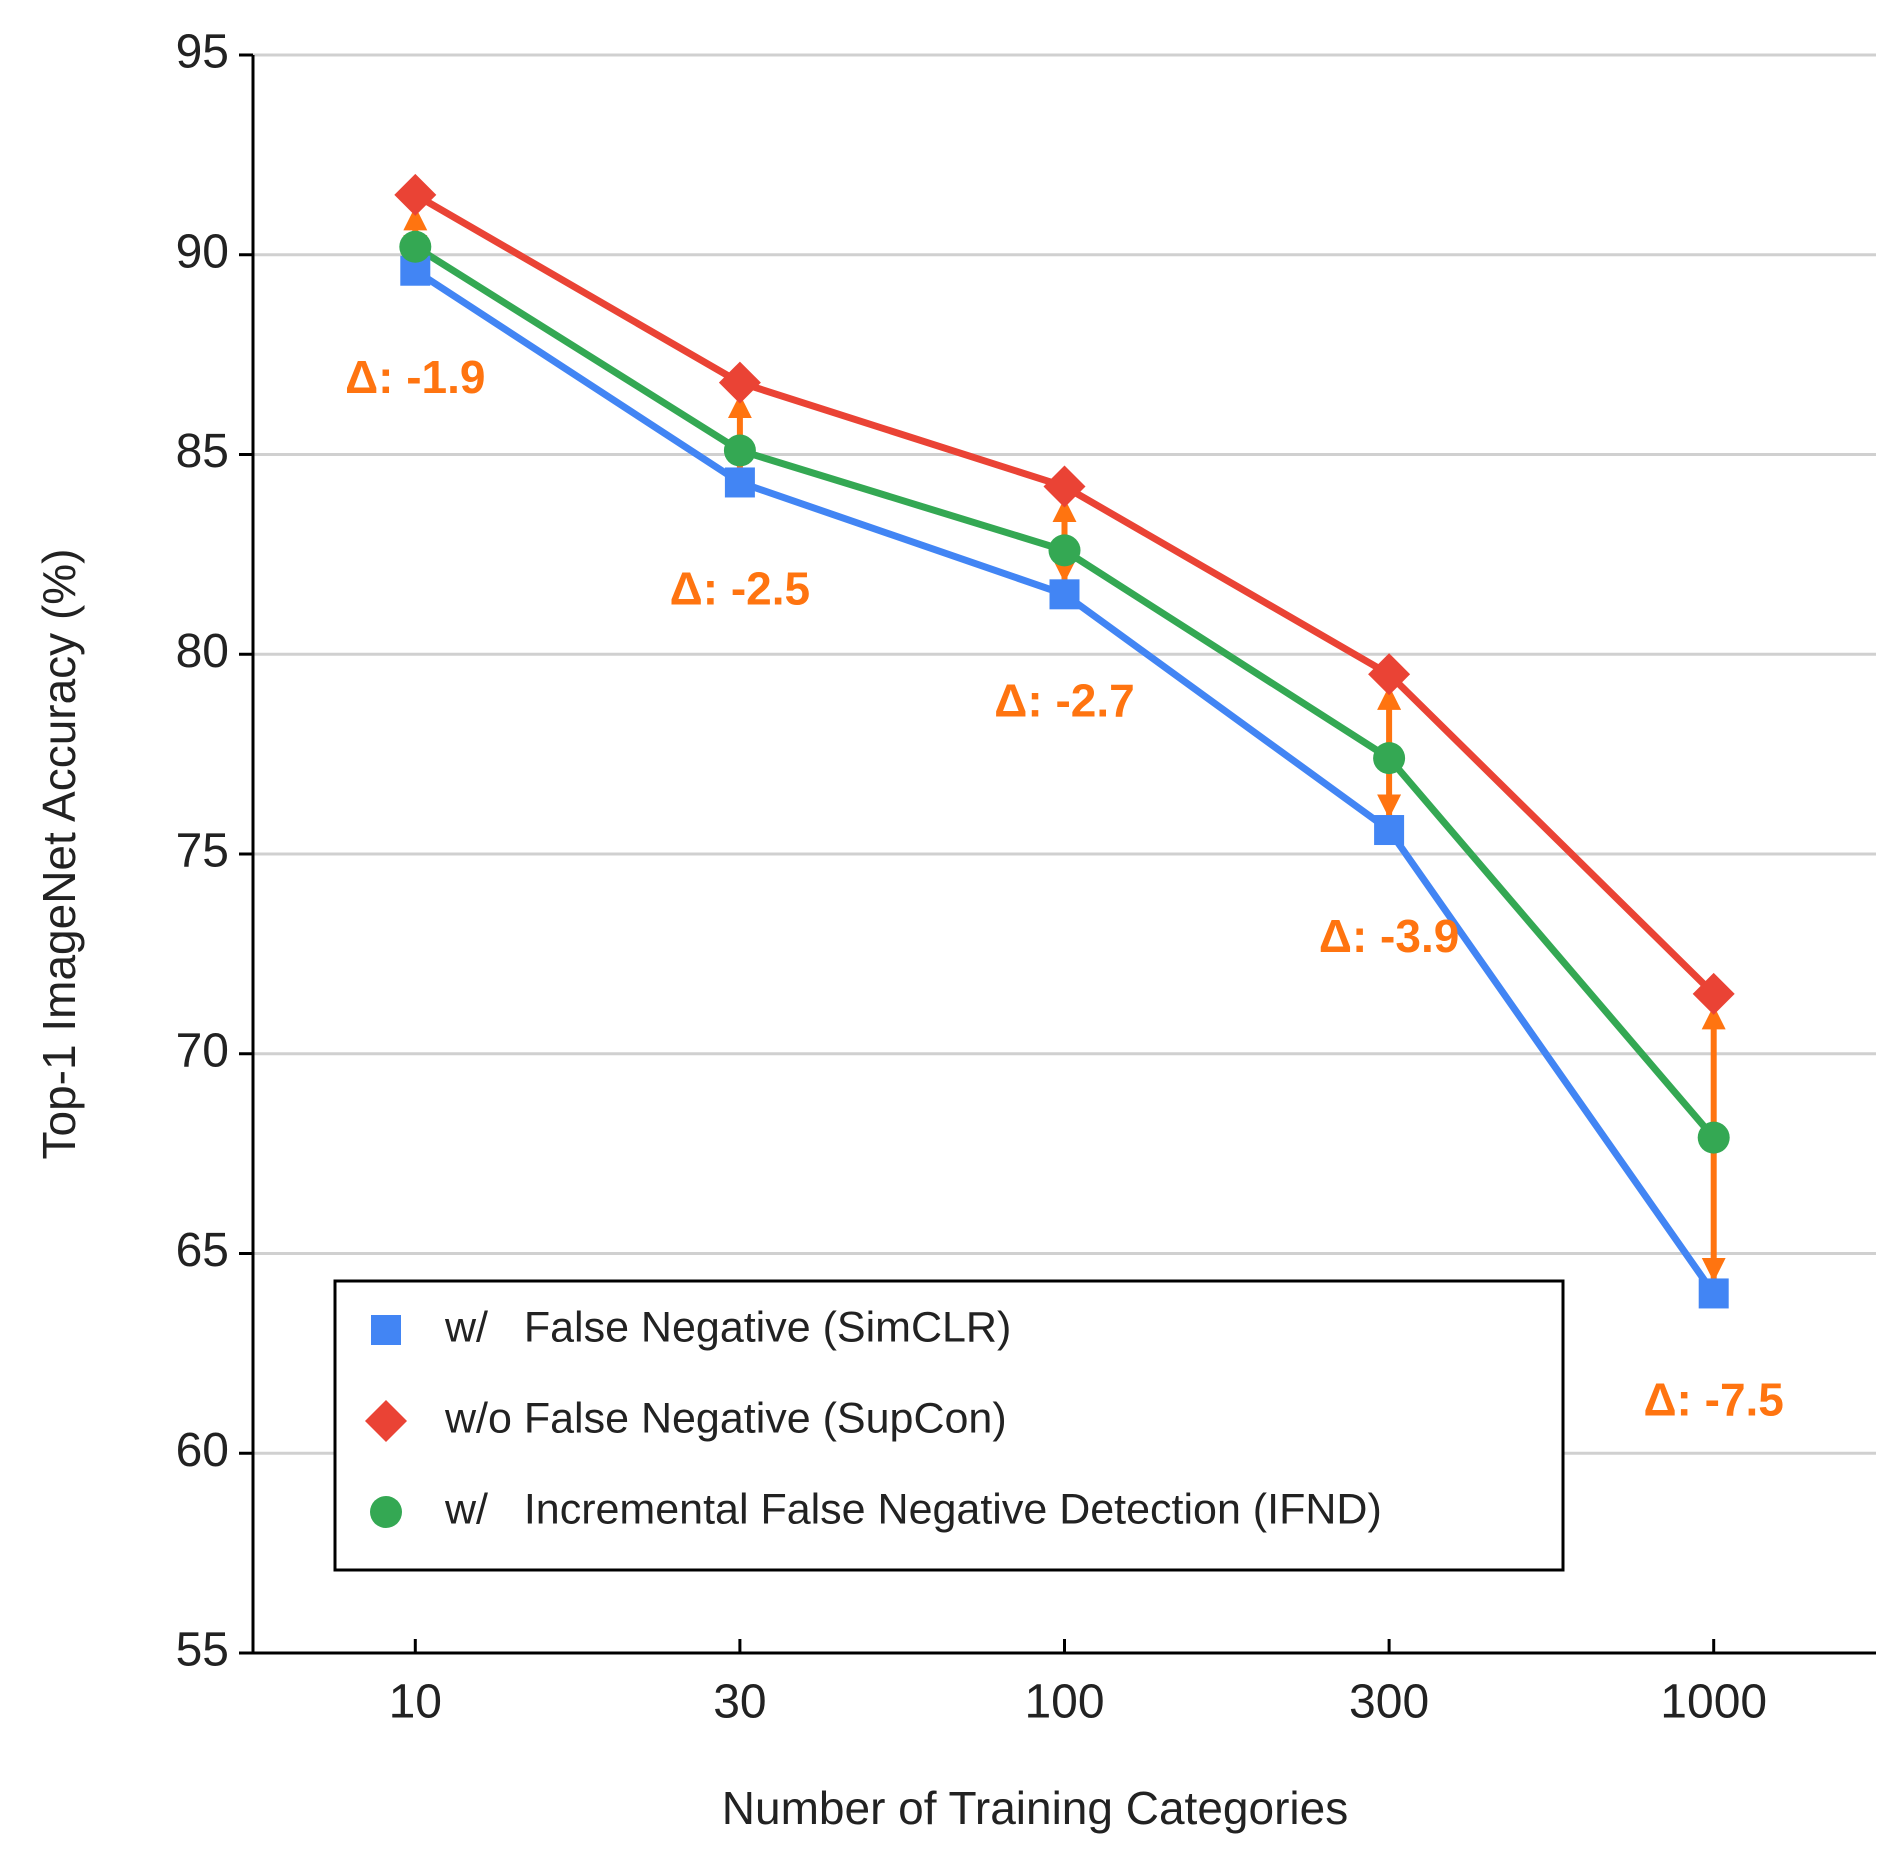 The height and width of the screenshot is (1869, 1903). Describe the element at coordinates (1035, 1808) in the screenshot. I see `x-axis-title: Number of Training Categories` at that location.